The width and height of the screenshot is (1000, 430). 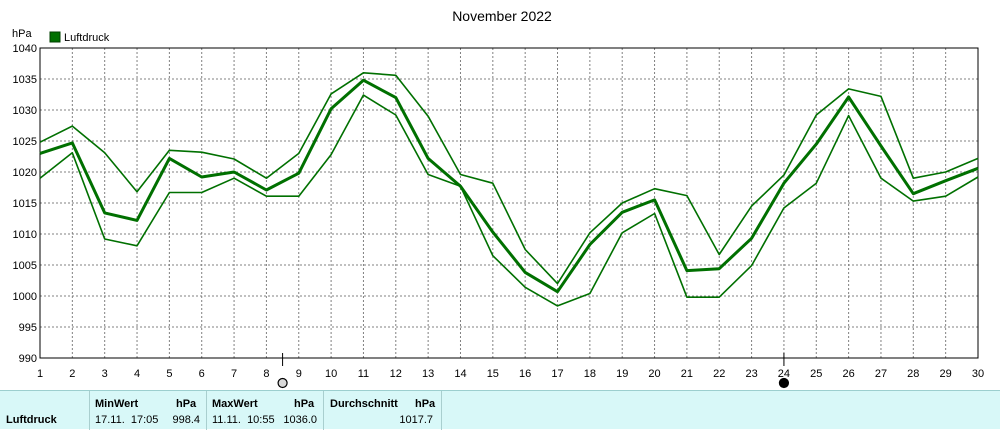 What do you see at coordinates (416, 420) in the screenshot?
I see `stats-avg-value: 1017.7` at bounding box center [416, 420].